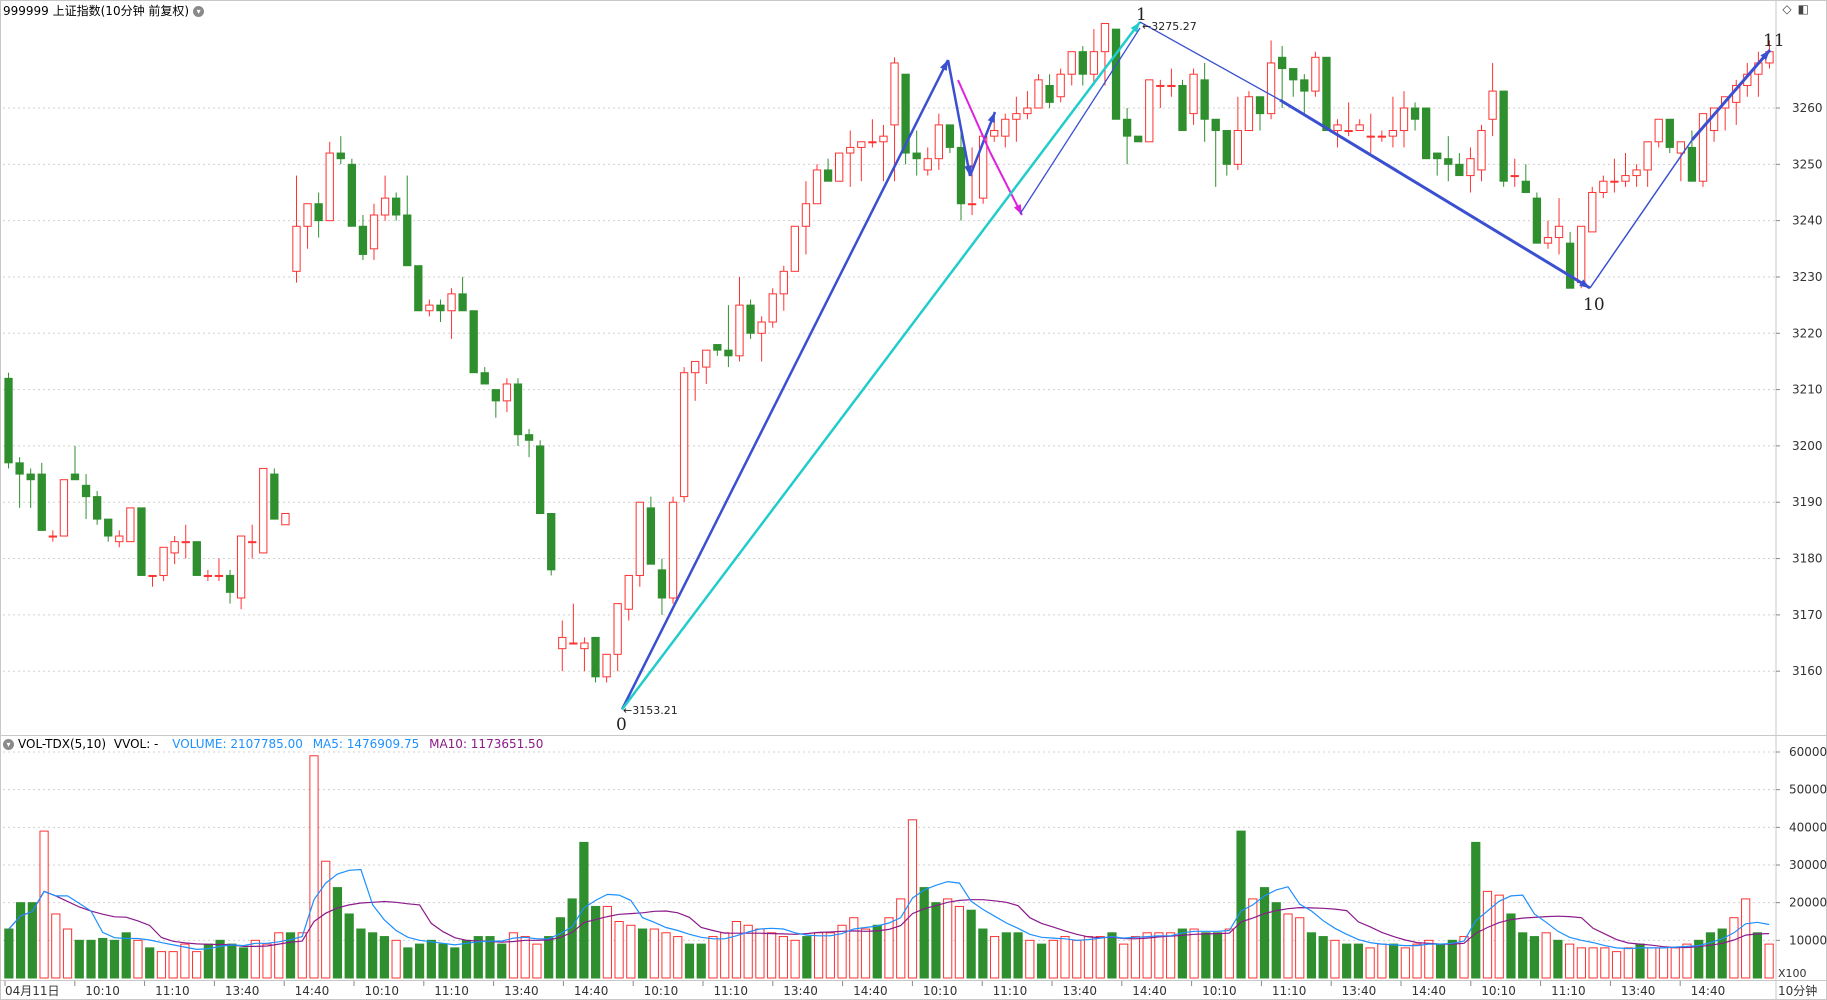 This screenshot has width=1827, height=1000. I want to click on wave-line-up, so click(1080, 121).